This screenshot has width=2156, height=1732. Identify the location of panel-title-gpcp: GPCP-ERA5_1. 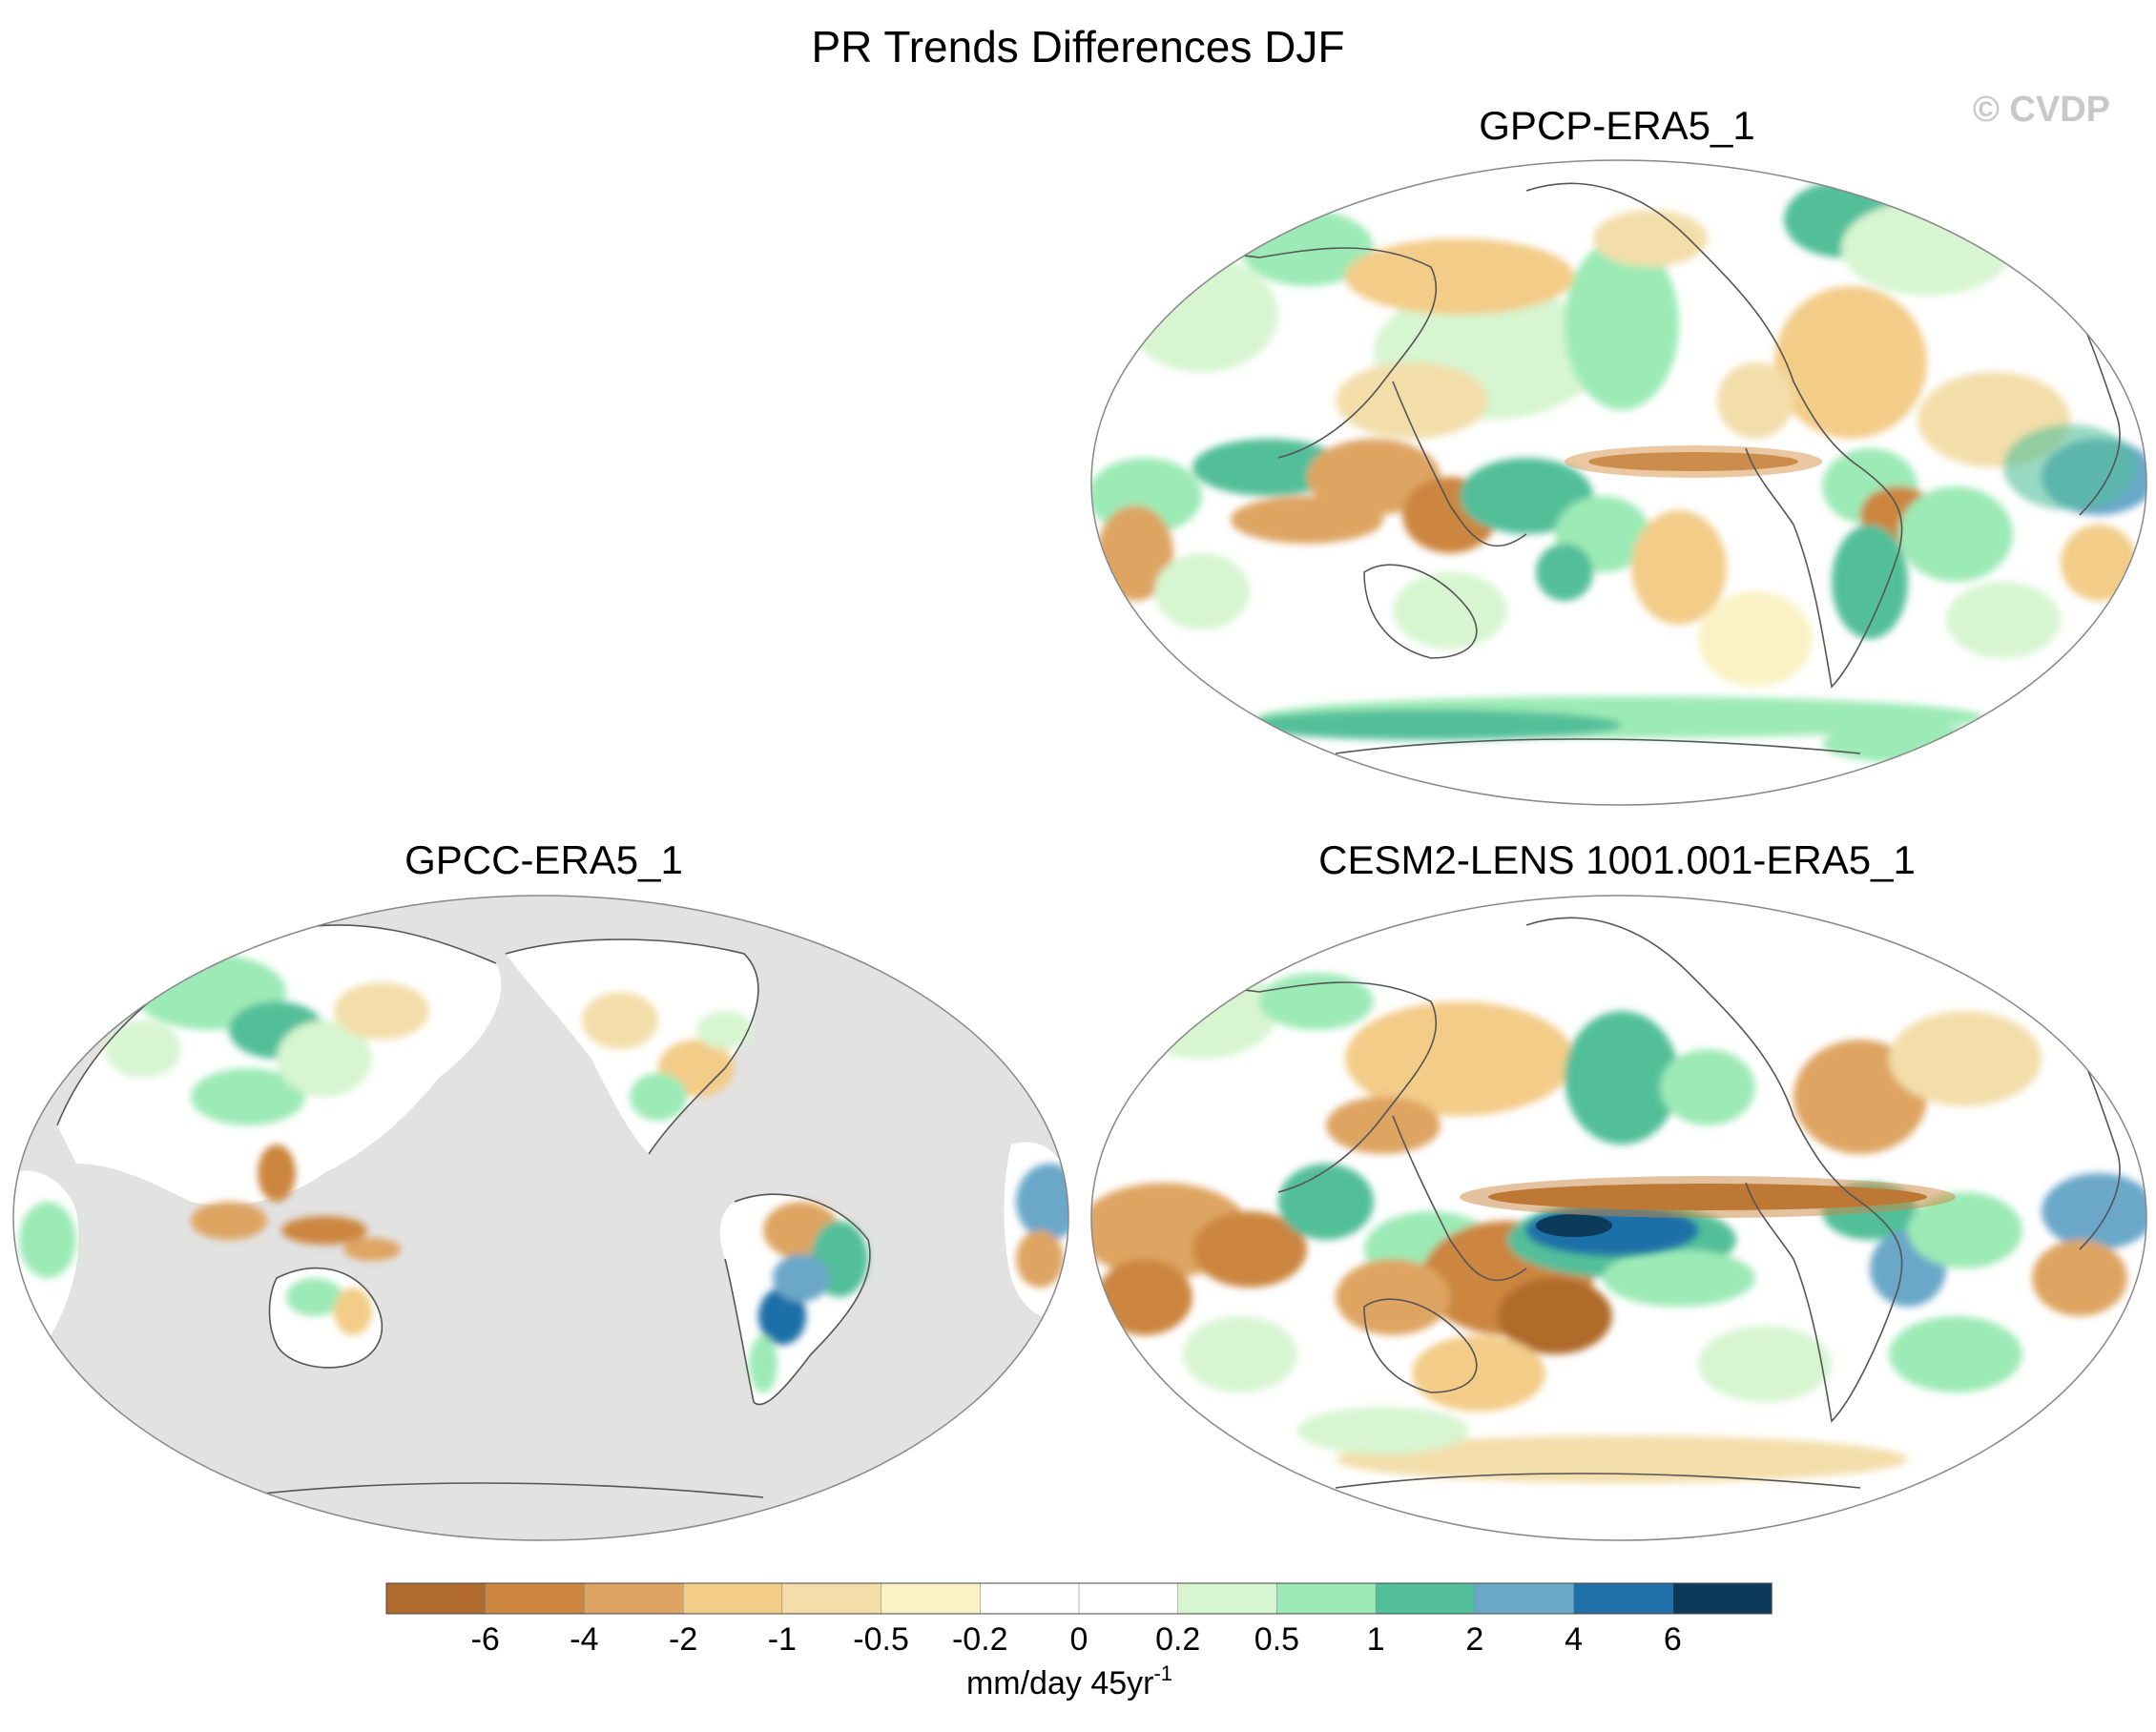
(1617, 125).